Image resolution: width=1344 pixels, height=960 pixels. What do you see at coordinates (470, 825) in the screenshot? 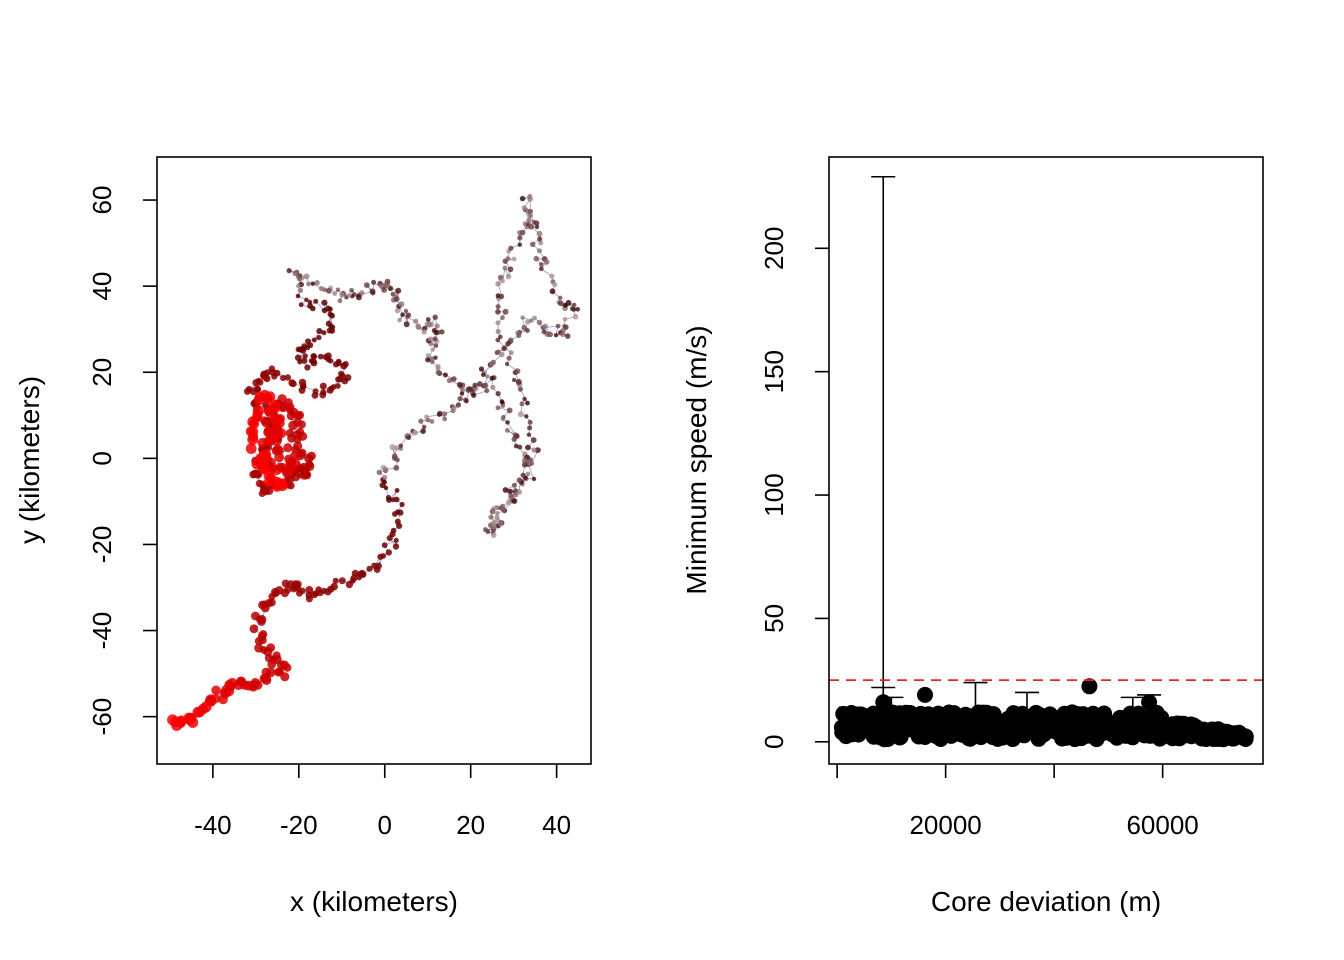
I see `track-x-tick-label: 20` at bounding box center [470, 825].